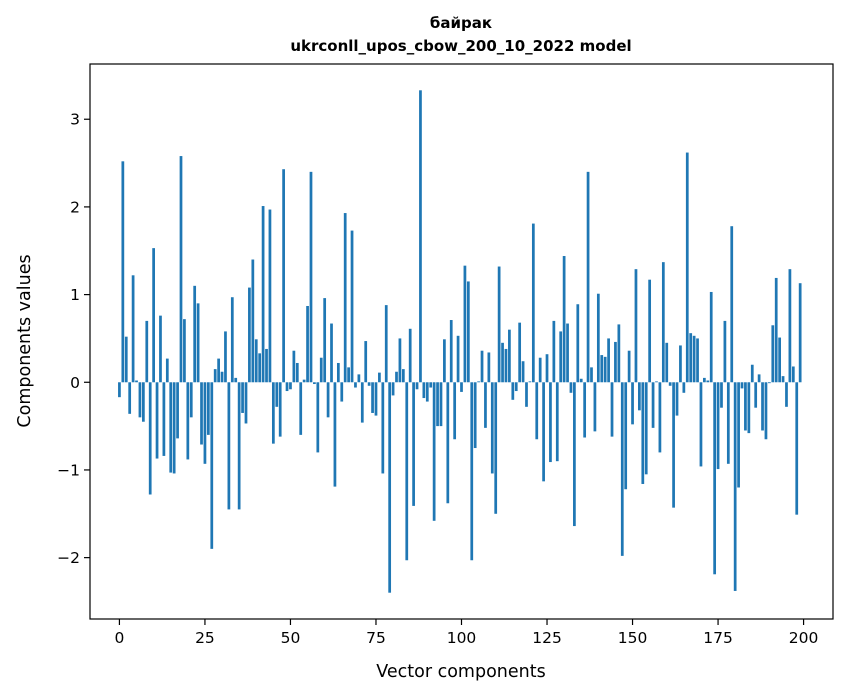 Image resolution: width=847 pixels, height=696 pixels. Describe the element at coordinates (376, 638) in the screenshot. I see `x-tick-label: 75` at that location.